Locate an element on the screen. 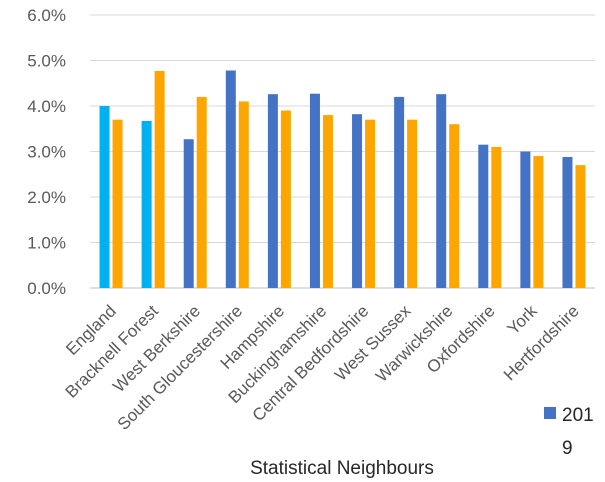  legend-label-line-1: 201 is located at coordinates (578, 415).